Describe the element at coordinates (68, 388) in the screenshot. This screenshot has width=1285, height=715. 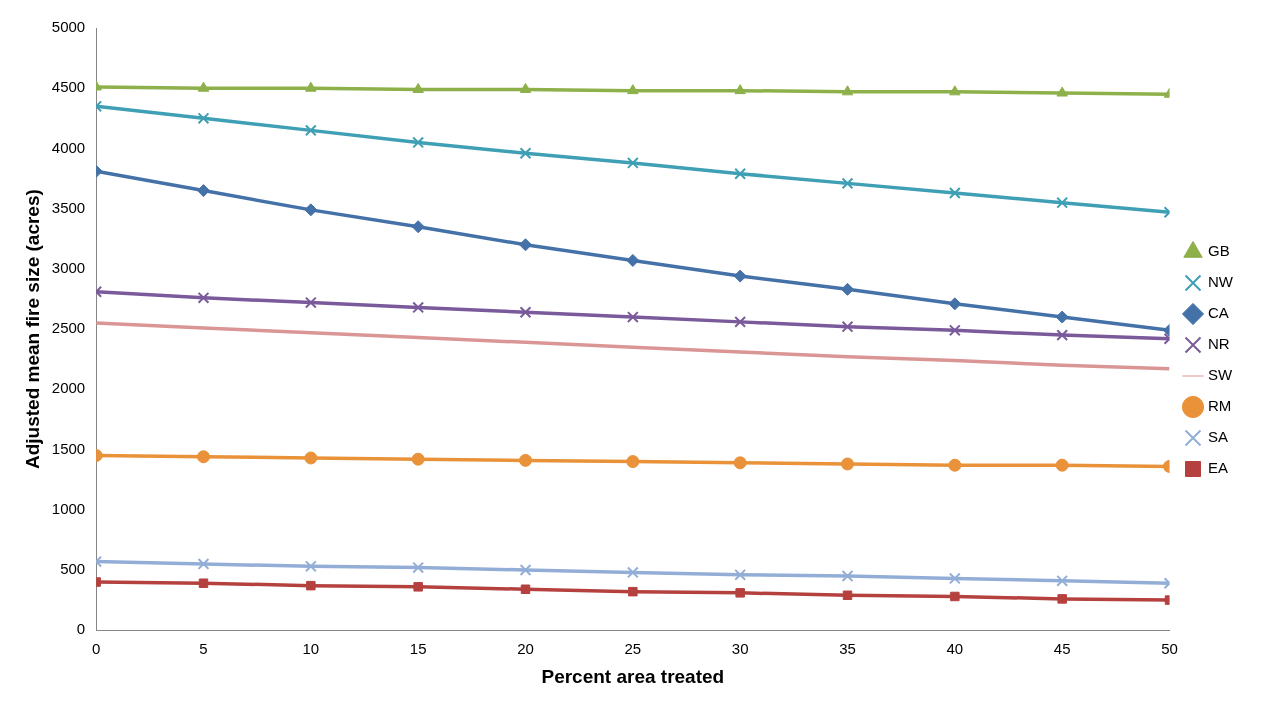
I see `y-tick-label: 2000` at that location.